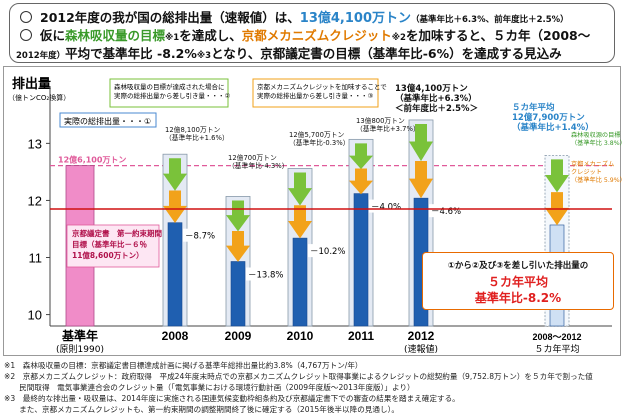  I want to click on actual-annotation-text: 実際の総排出量・・・①, so click(107, 121).